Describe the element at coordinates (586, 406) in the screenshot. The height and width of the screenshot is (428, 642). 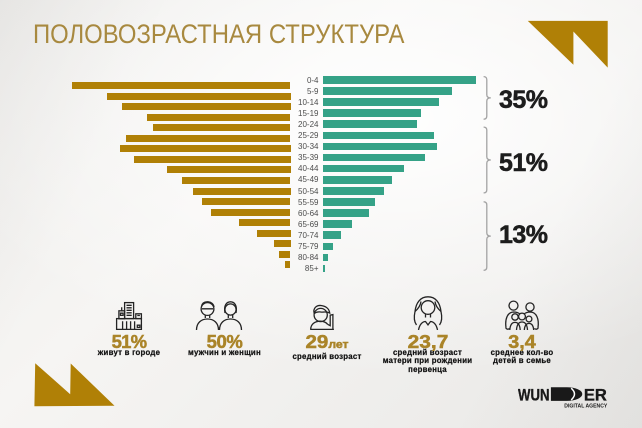
I see `svg-text: DIGITAL AGENCY` at that location.